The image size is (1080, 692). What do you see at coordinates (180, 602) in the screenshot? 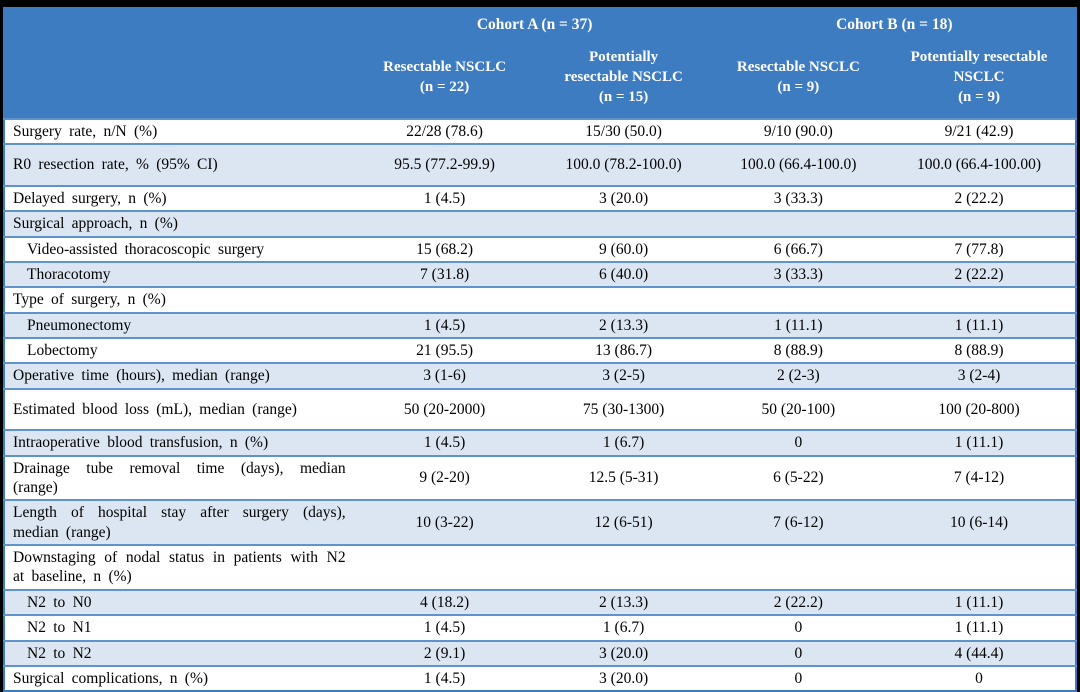
I see `row-label: N2 to N0` at bounding box center [180, 602].